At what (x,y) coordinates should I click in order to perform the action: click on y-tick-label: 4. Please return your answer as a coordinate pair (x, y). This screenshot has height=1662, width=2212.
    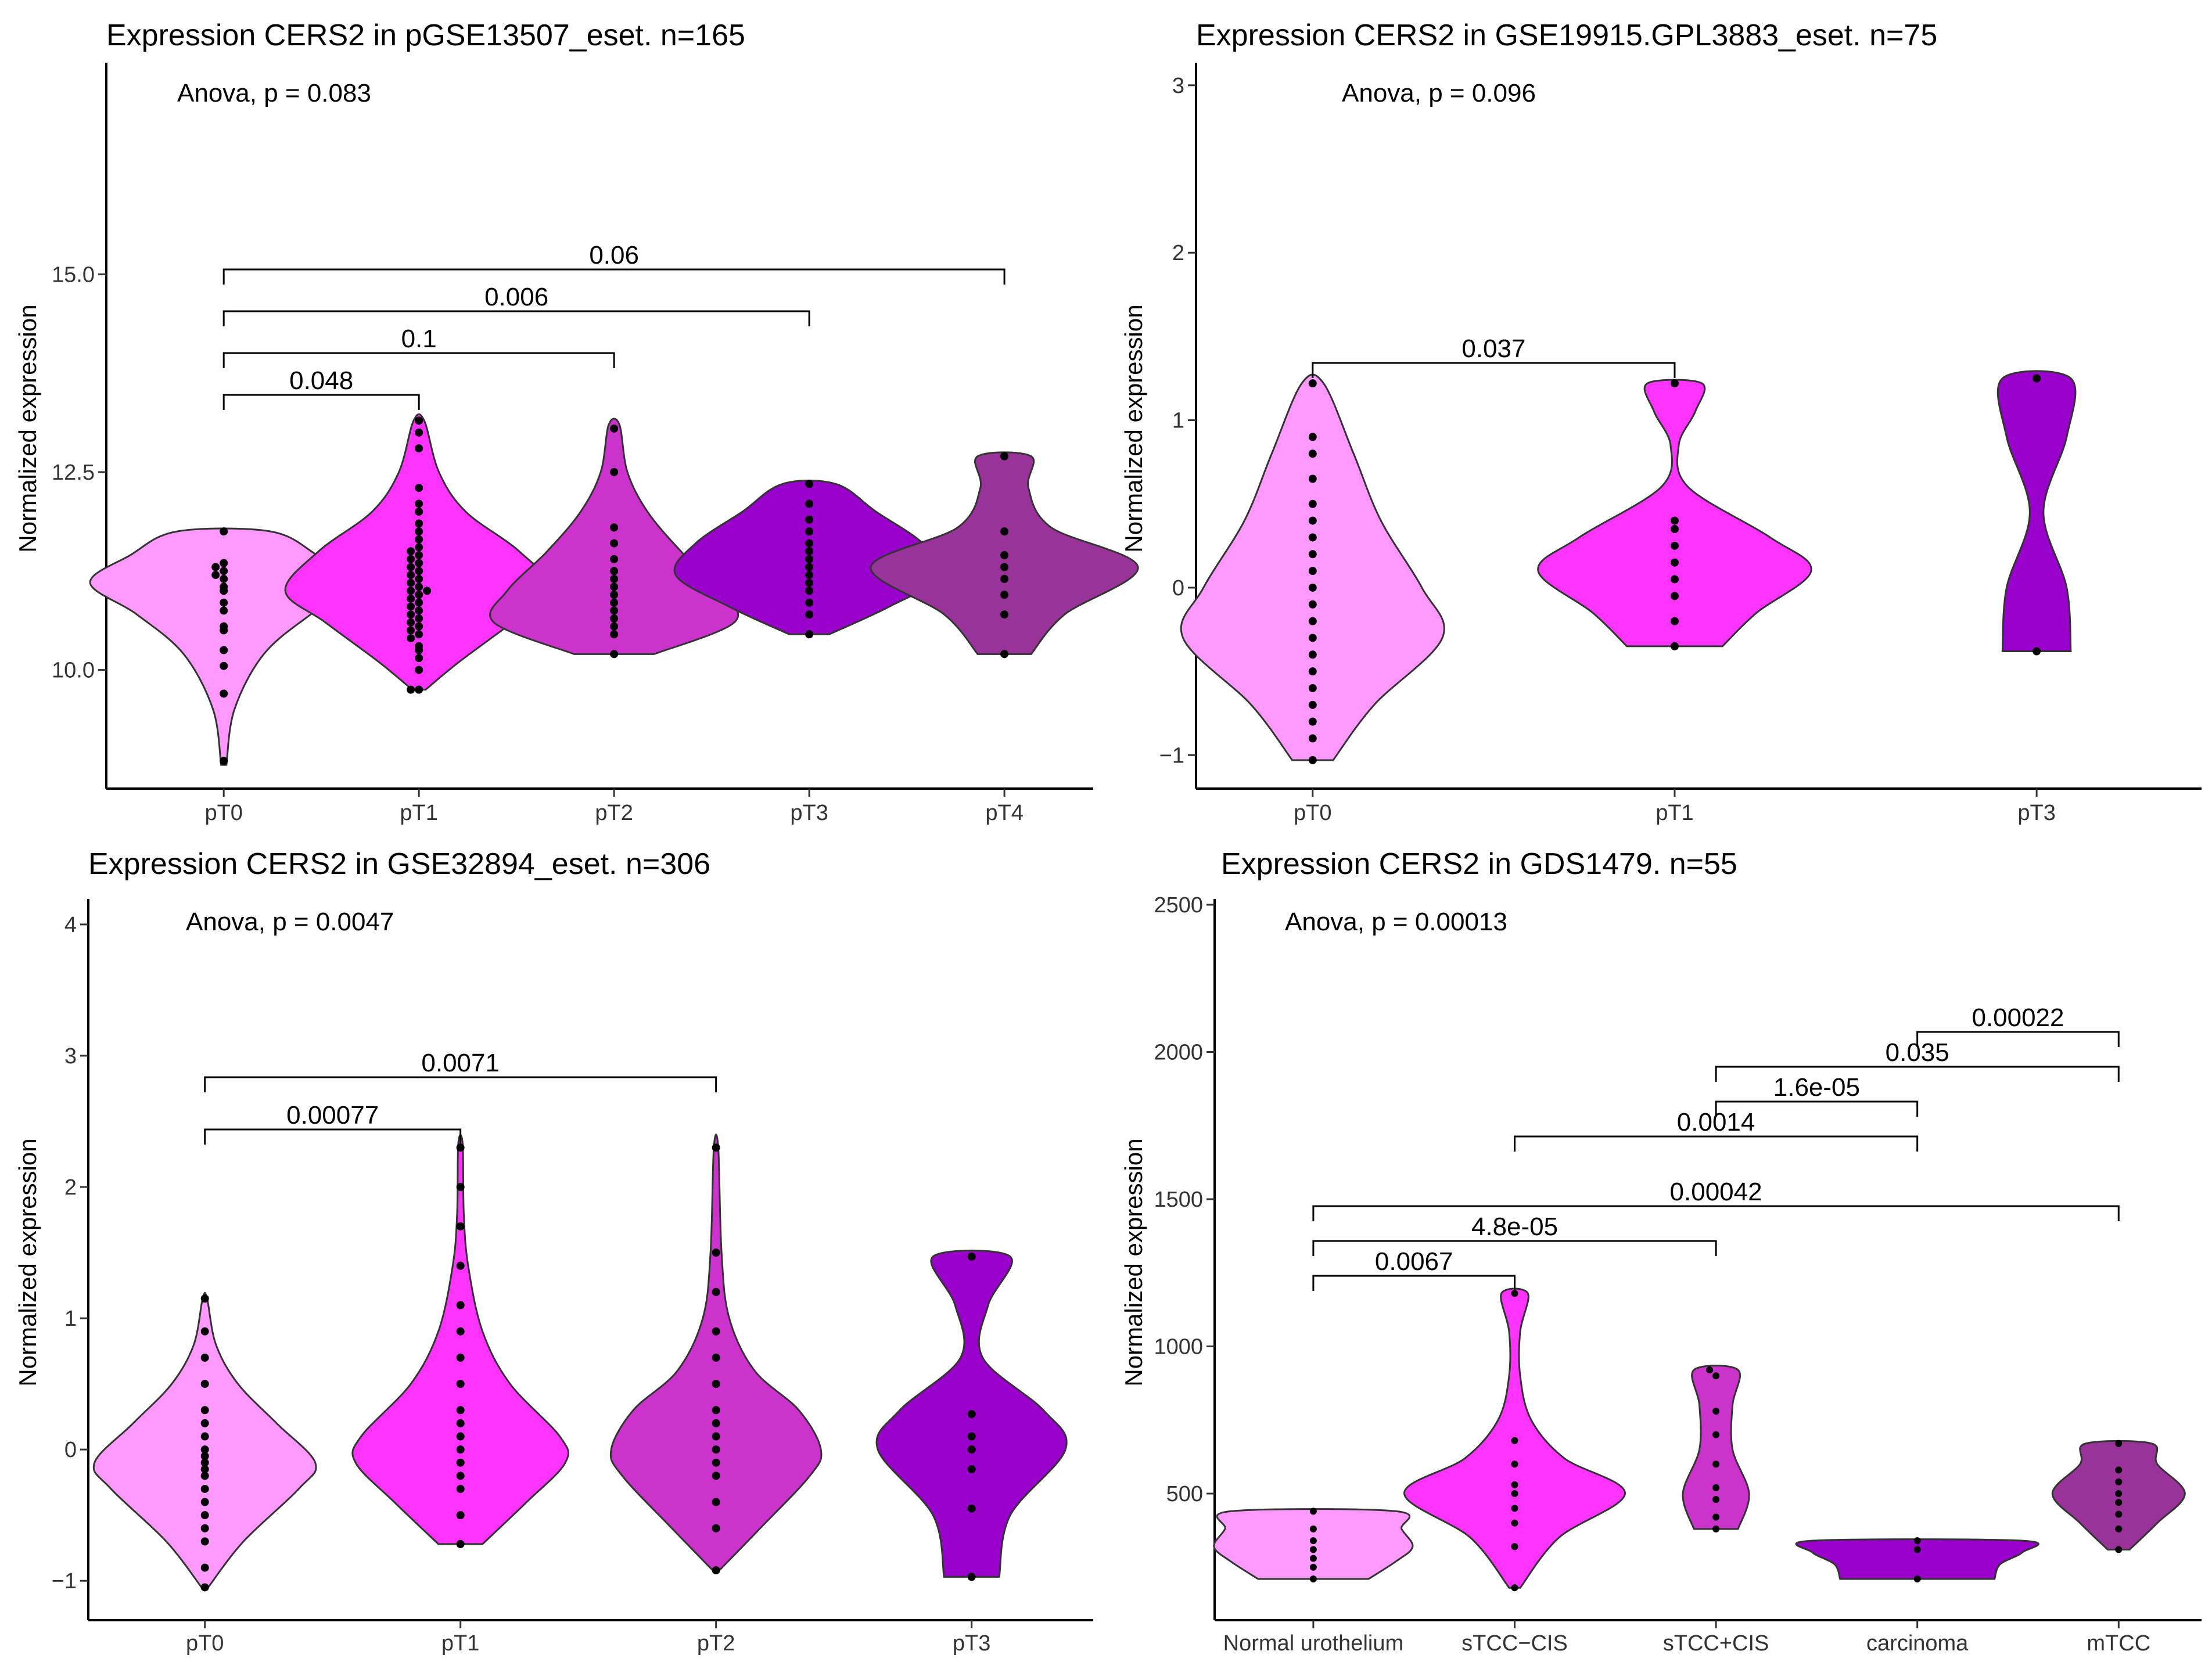
    Looking at the image, I should click on (70, 925).